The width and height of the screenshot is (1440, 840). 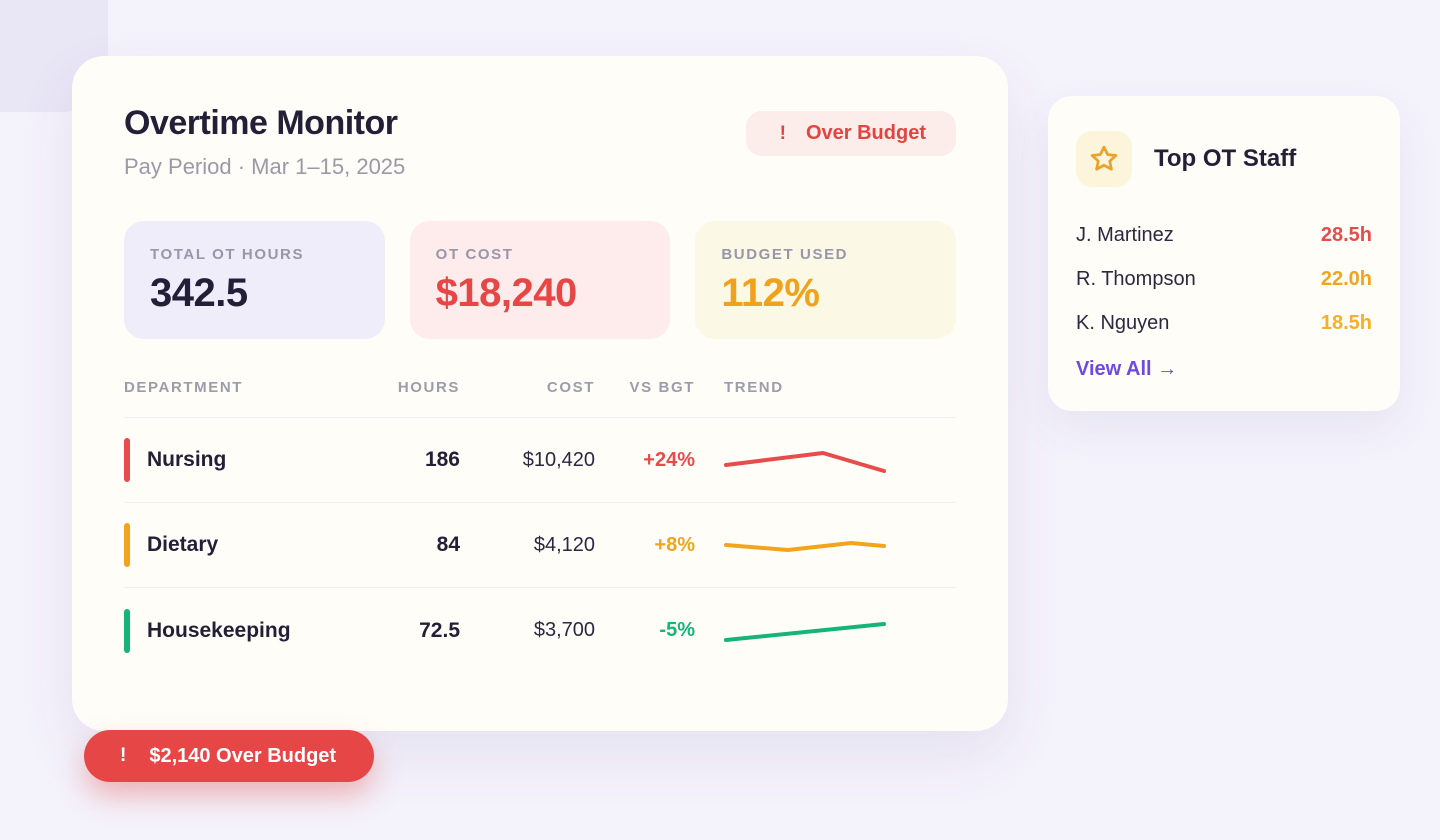 What do you see at coordinates (1346, 278) in the screenshot?
I see `staff-hours: 22.0h` at bounding box center [1346, 278].